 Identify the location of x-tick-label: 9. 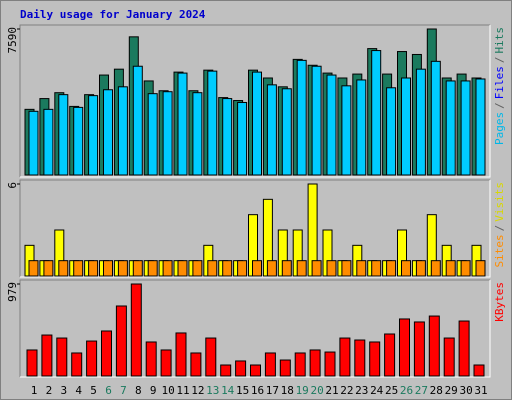
(153, 390).